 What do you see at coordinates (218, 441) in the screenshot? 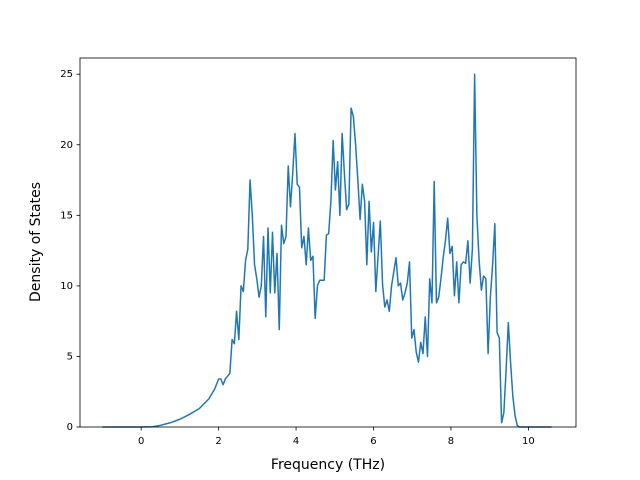
I see `x-tick-label: 2` at bounding box center [218, 441].